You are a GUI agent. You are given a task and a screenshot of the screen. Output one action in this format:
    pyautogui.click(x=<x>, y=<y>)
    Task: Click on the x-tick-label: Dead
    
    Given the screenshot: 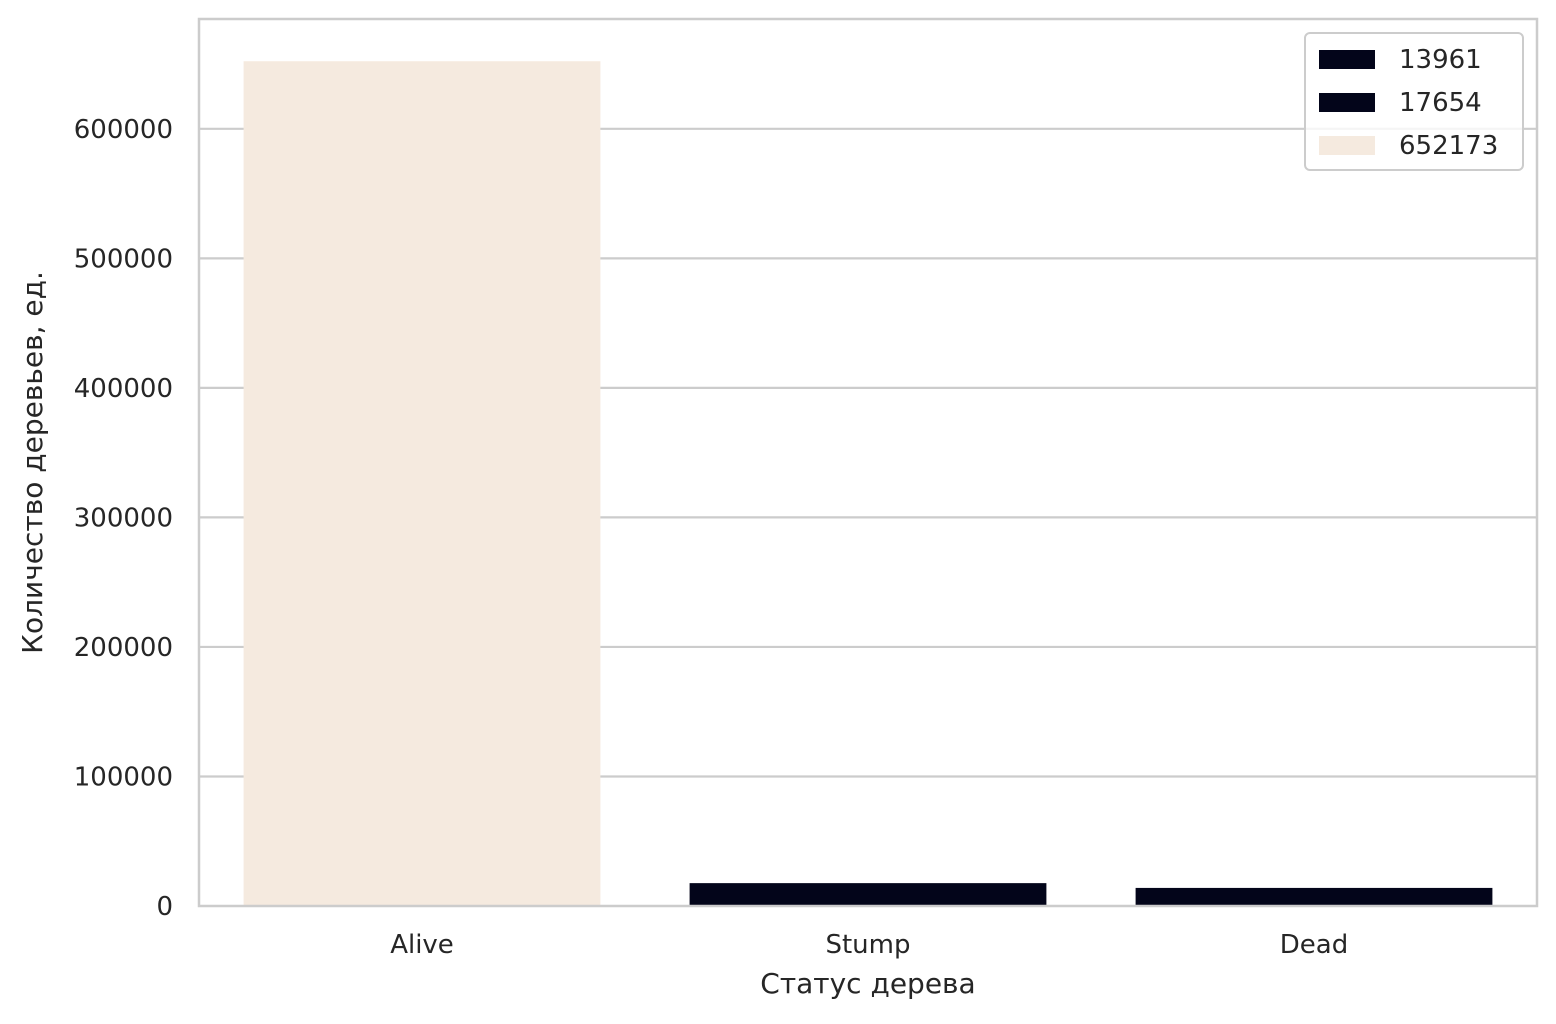 What is the action you would take?
    pyautogui.click(x=1314, y=945)
    